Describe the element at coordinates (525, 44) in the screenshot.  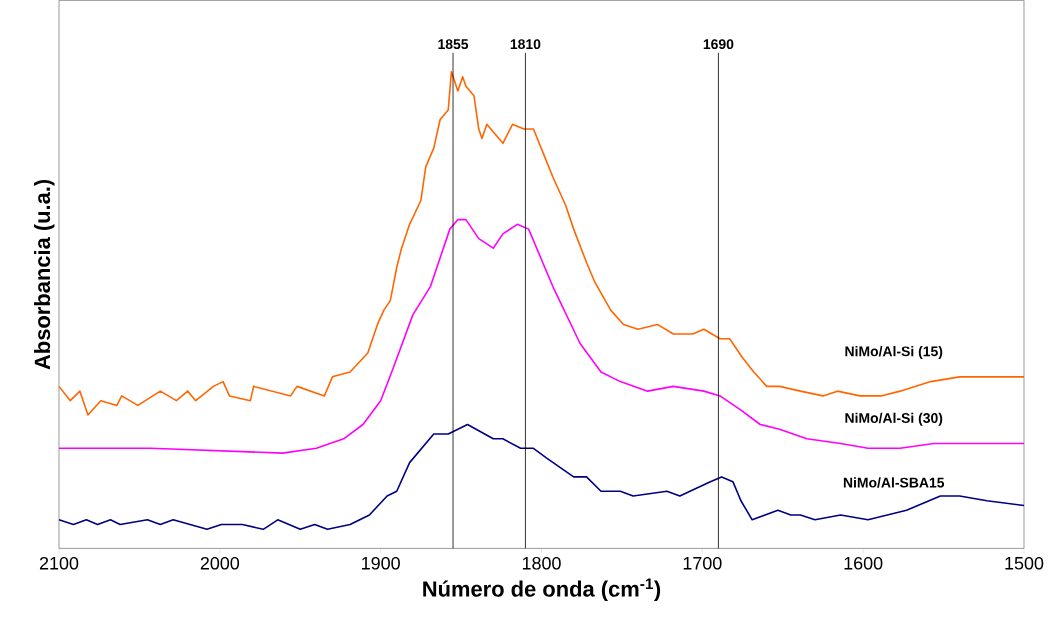
I see `ref-line-label: 1810` at that location.